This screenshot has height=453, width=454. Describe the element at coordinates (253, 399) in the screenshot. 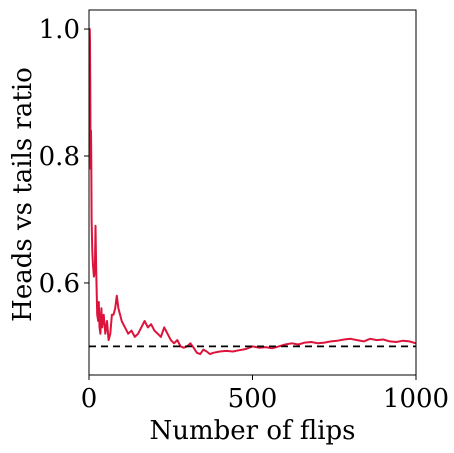

I see `x-tick-label: 500` at that location.